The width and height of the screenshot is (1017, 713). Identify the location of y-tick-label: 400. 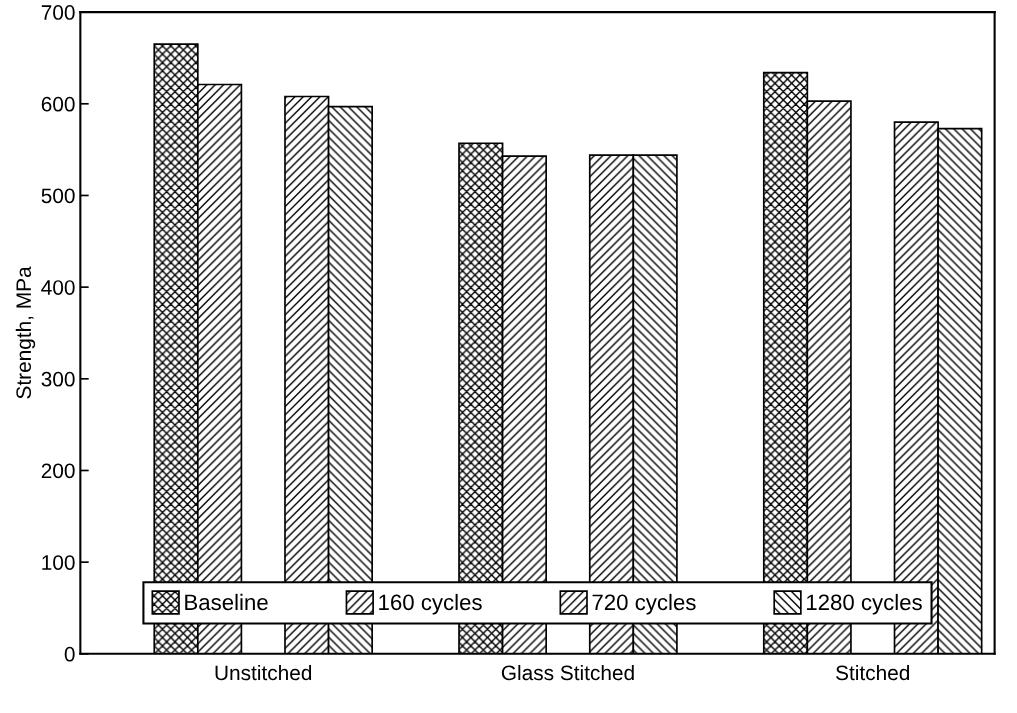
(58, 287).